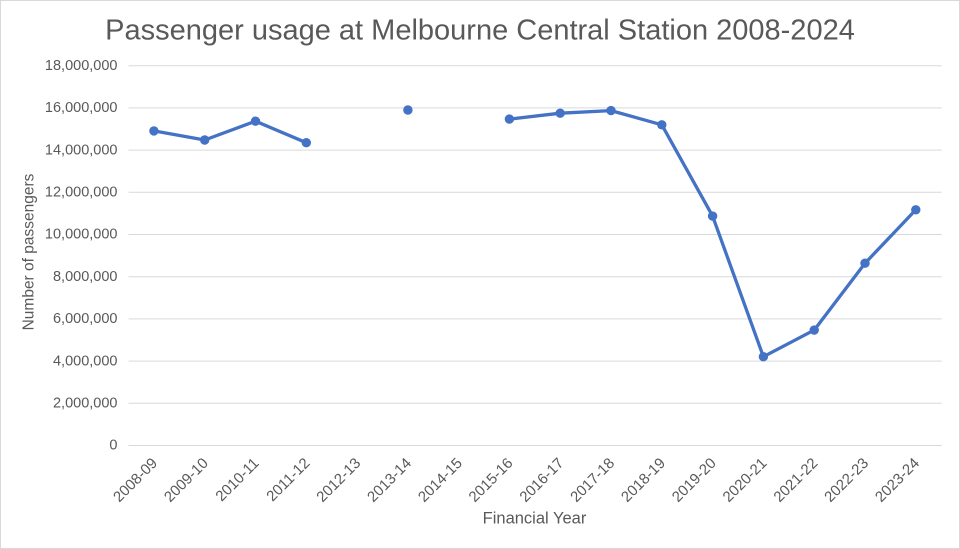 This screenshot has height=549, width=960. Describe the element at coordinates (85, 361) in the screenshot. I see `svg-text: 4,000,000` at that location.